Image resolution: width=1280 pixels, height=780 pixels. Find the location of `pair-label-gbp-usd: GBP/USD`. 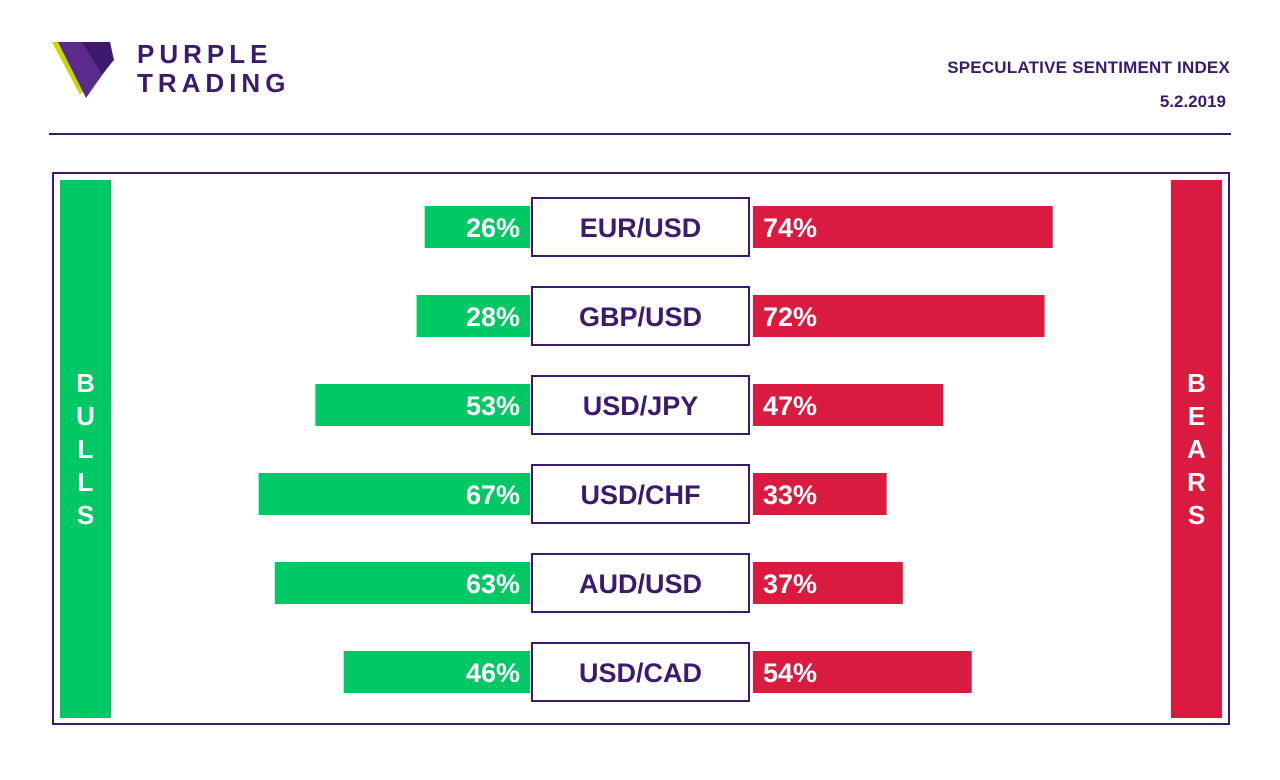

pair-label-gbp-usd: GBP/USD is located at coordinates (640, 317).